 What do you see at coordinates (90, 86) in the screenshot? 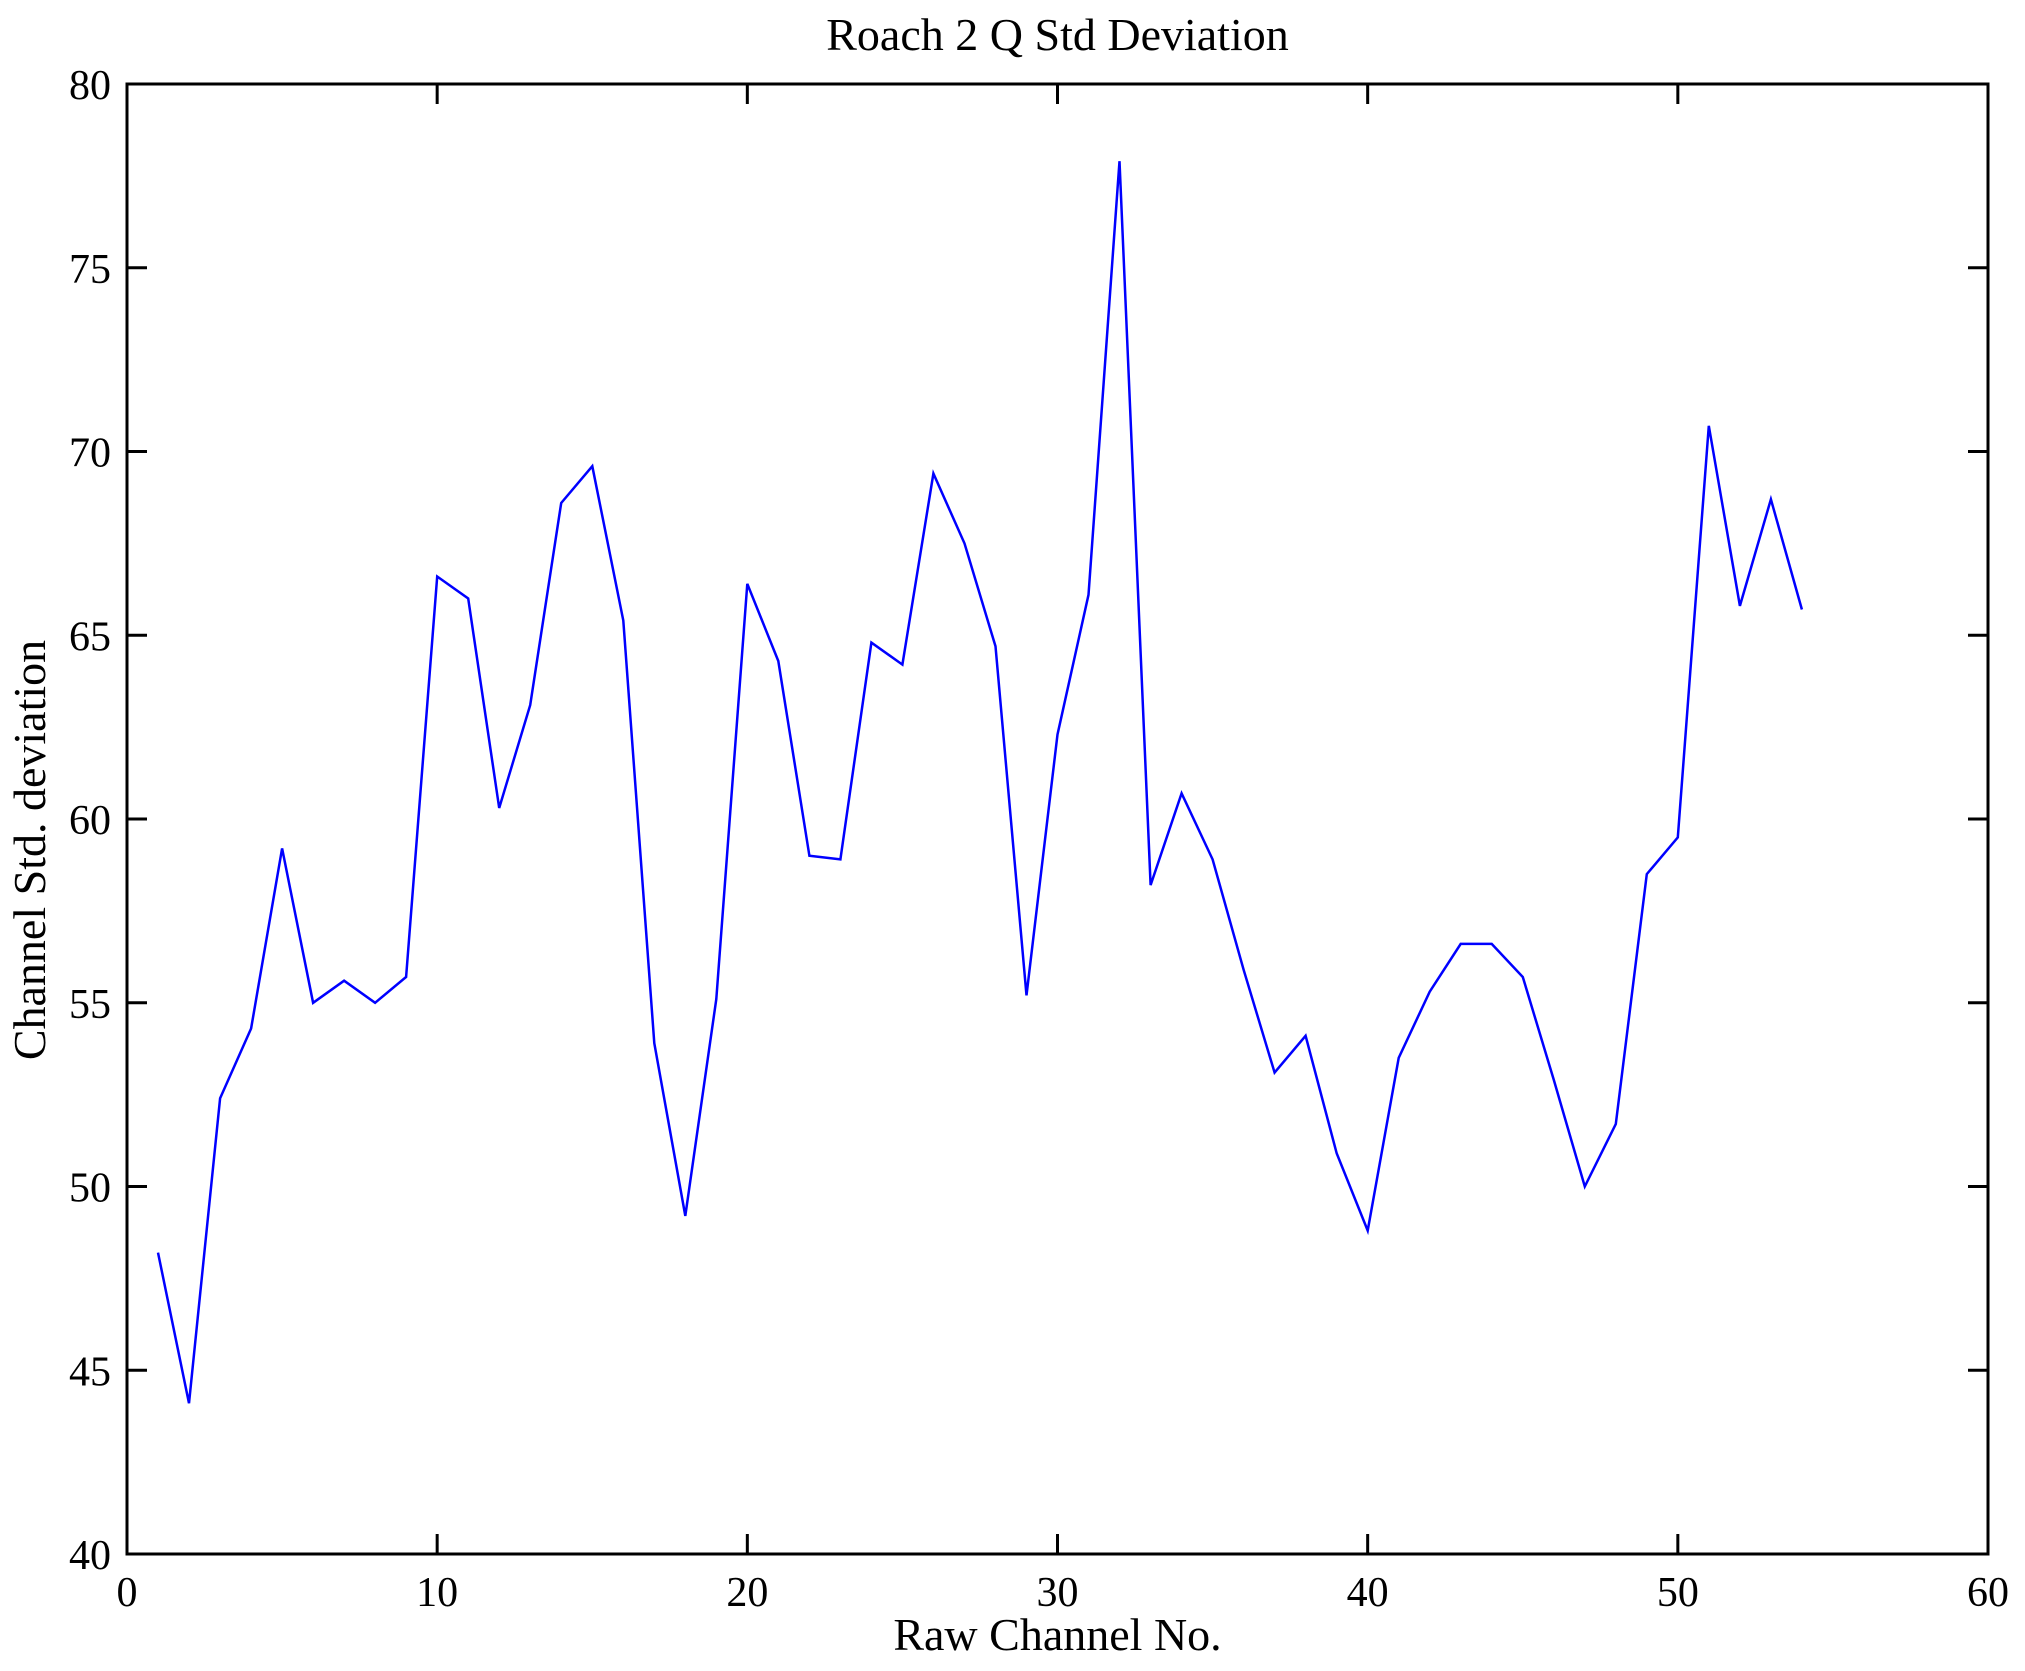
I see `y-tick-label: 80` at bounding box center [90, 86].